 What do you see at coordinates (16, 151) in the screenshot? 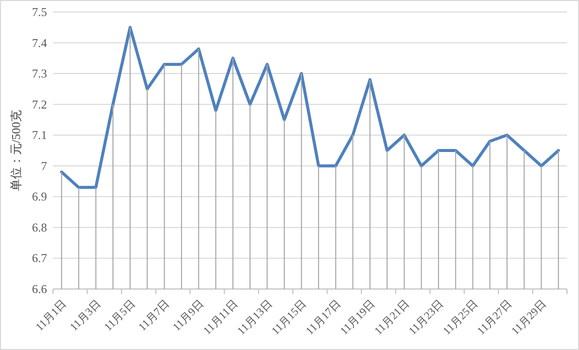
I see `y-axis-title: 单位：元/500克` at bounding box center [16, 151].